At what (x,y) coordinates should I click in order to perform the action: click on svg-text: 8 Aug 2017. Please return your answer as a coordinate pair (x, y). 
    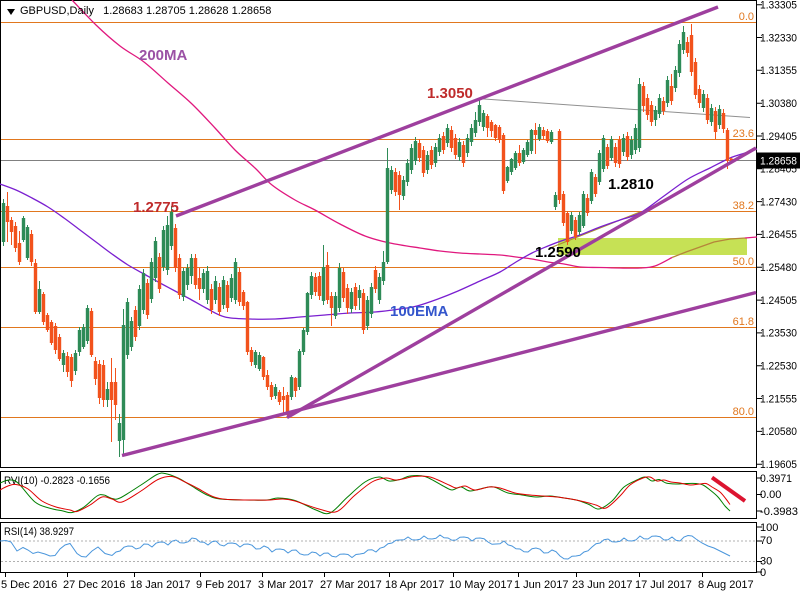
    Looking at the image, I should click on (726, 585).